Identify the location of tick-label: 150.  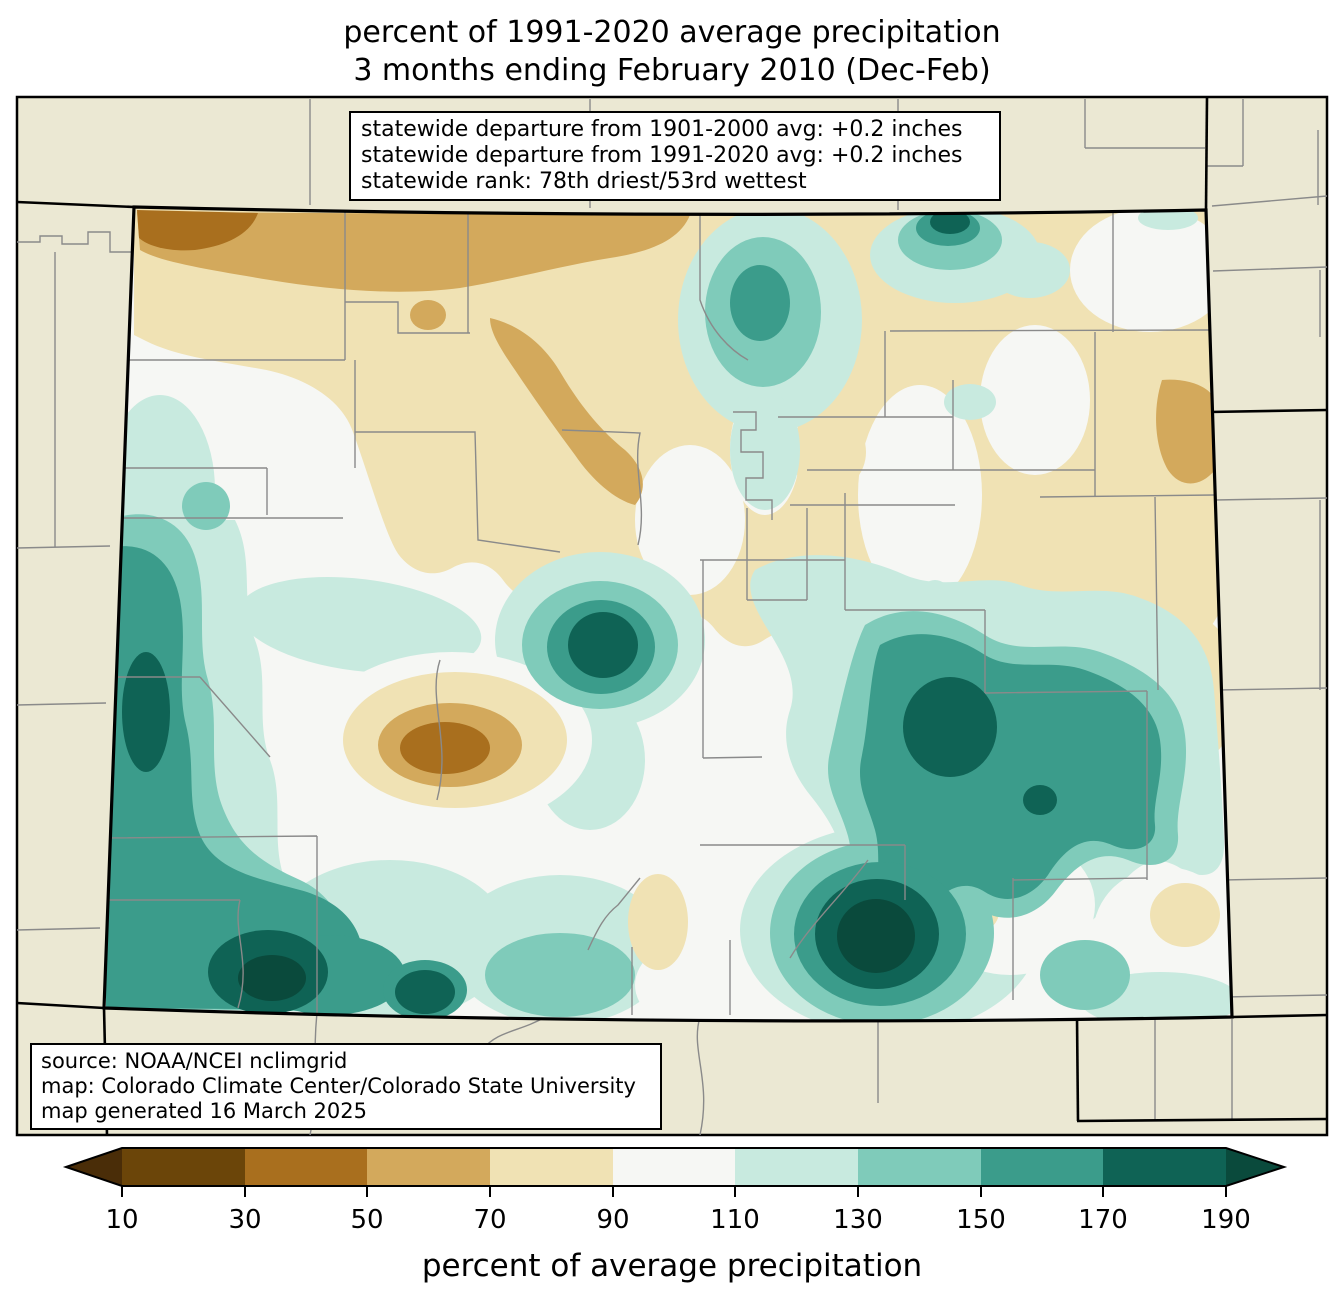
(981, 1220).